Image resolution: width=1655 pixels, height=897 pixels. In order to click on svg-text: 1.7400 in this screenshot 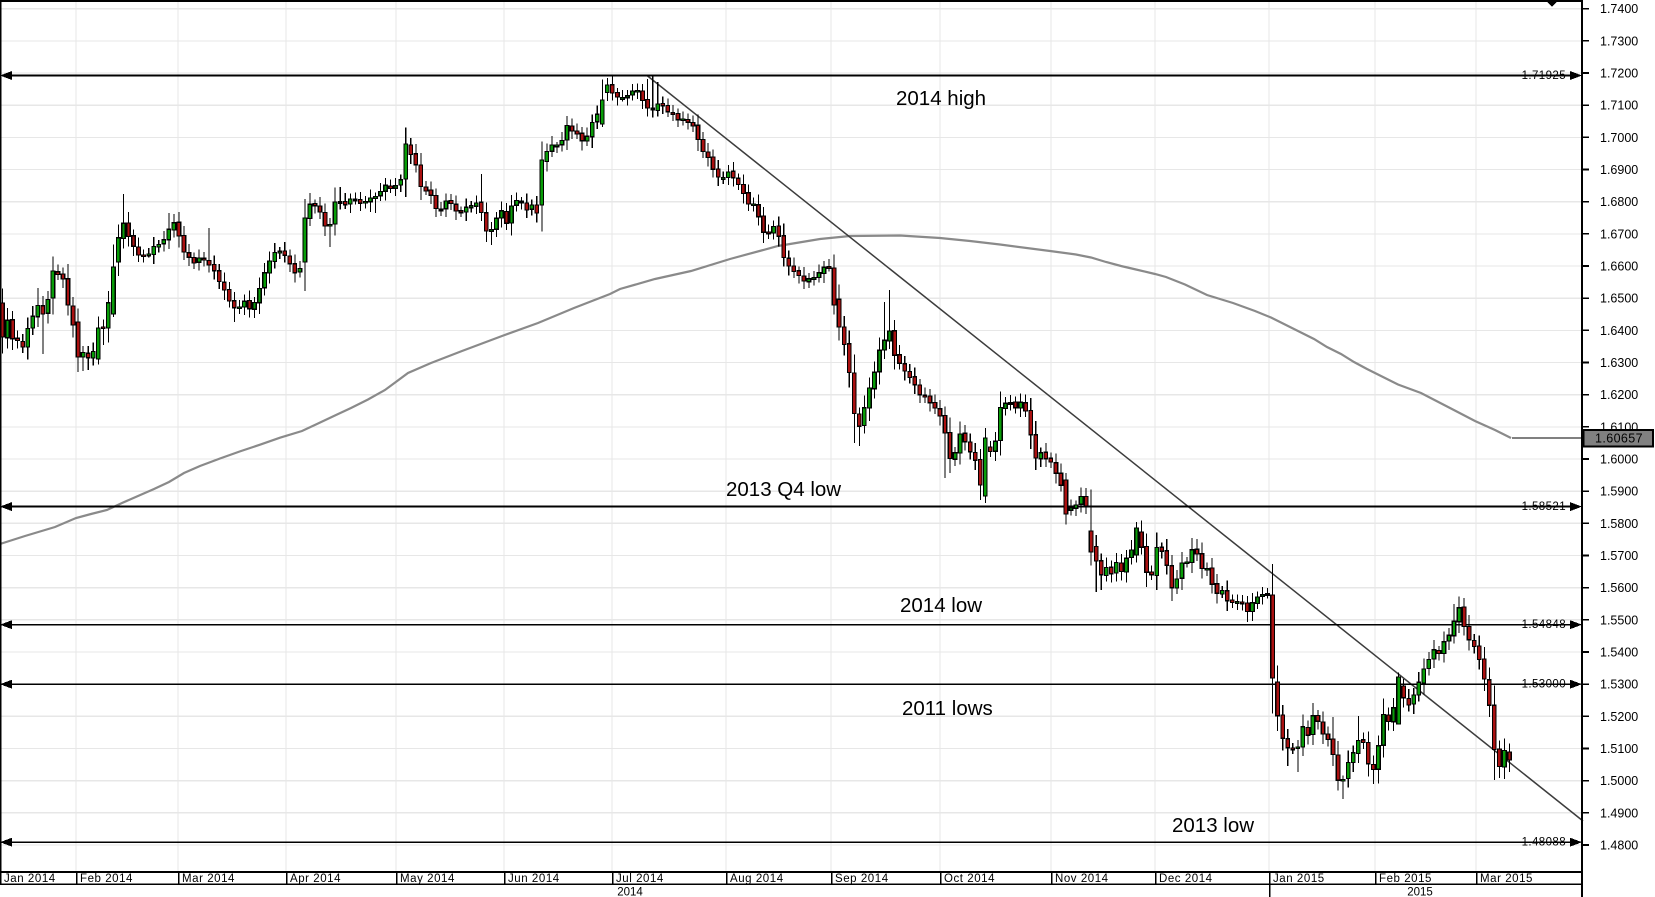, I will do `click(1619, 9)`.